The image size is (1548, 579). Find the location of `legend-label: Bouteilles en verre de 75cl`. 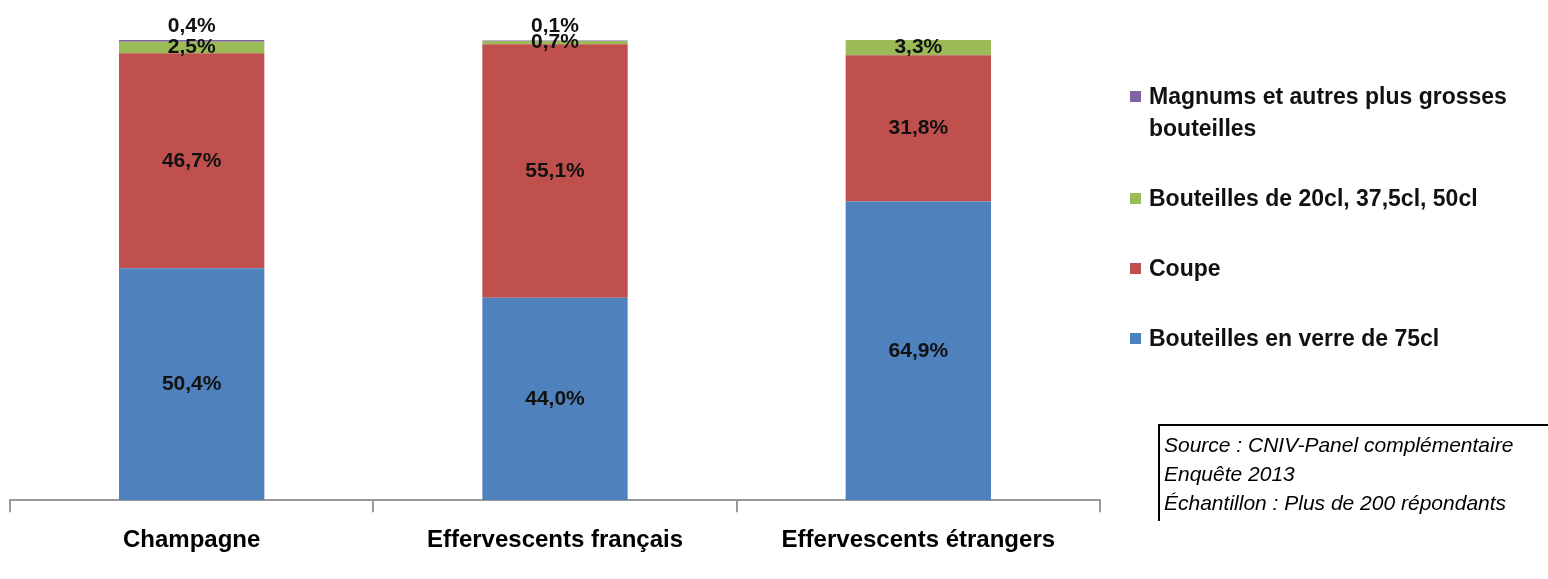

legend-label: Bouteilles en verre de 75cl is located at coordinates (1294, 338).